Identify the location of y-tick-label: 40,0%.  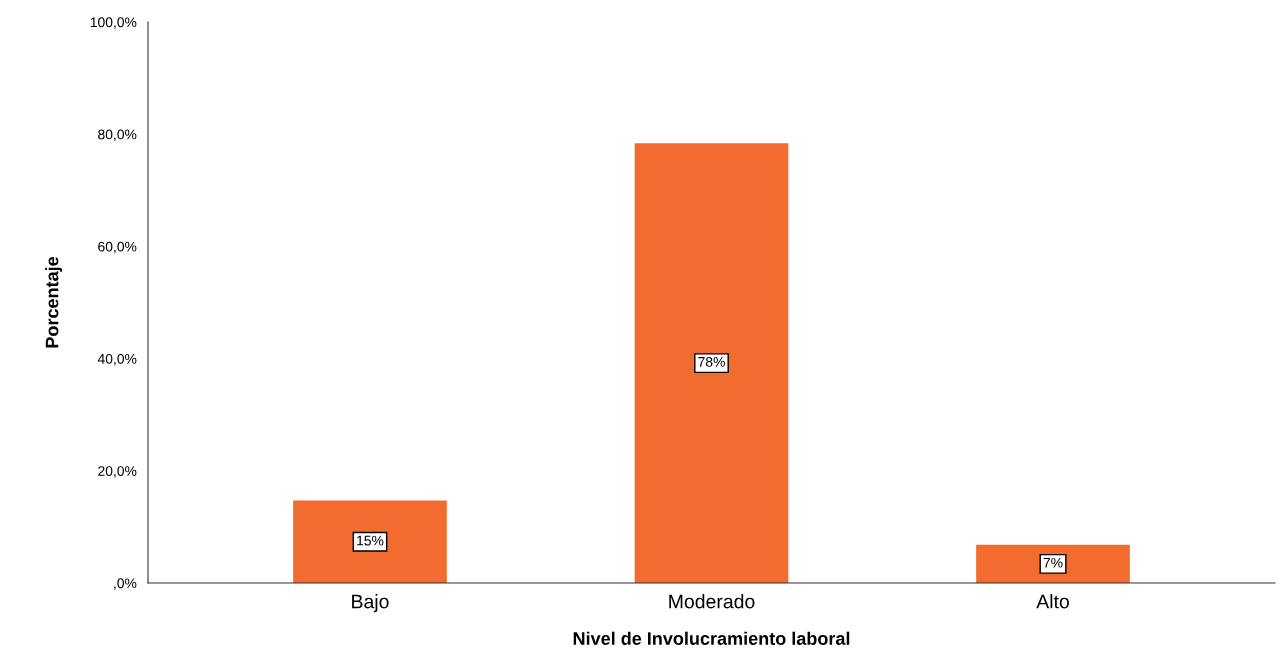
(117, 359).